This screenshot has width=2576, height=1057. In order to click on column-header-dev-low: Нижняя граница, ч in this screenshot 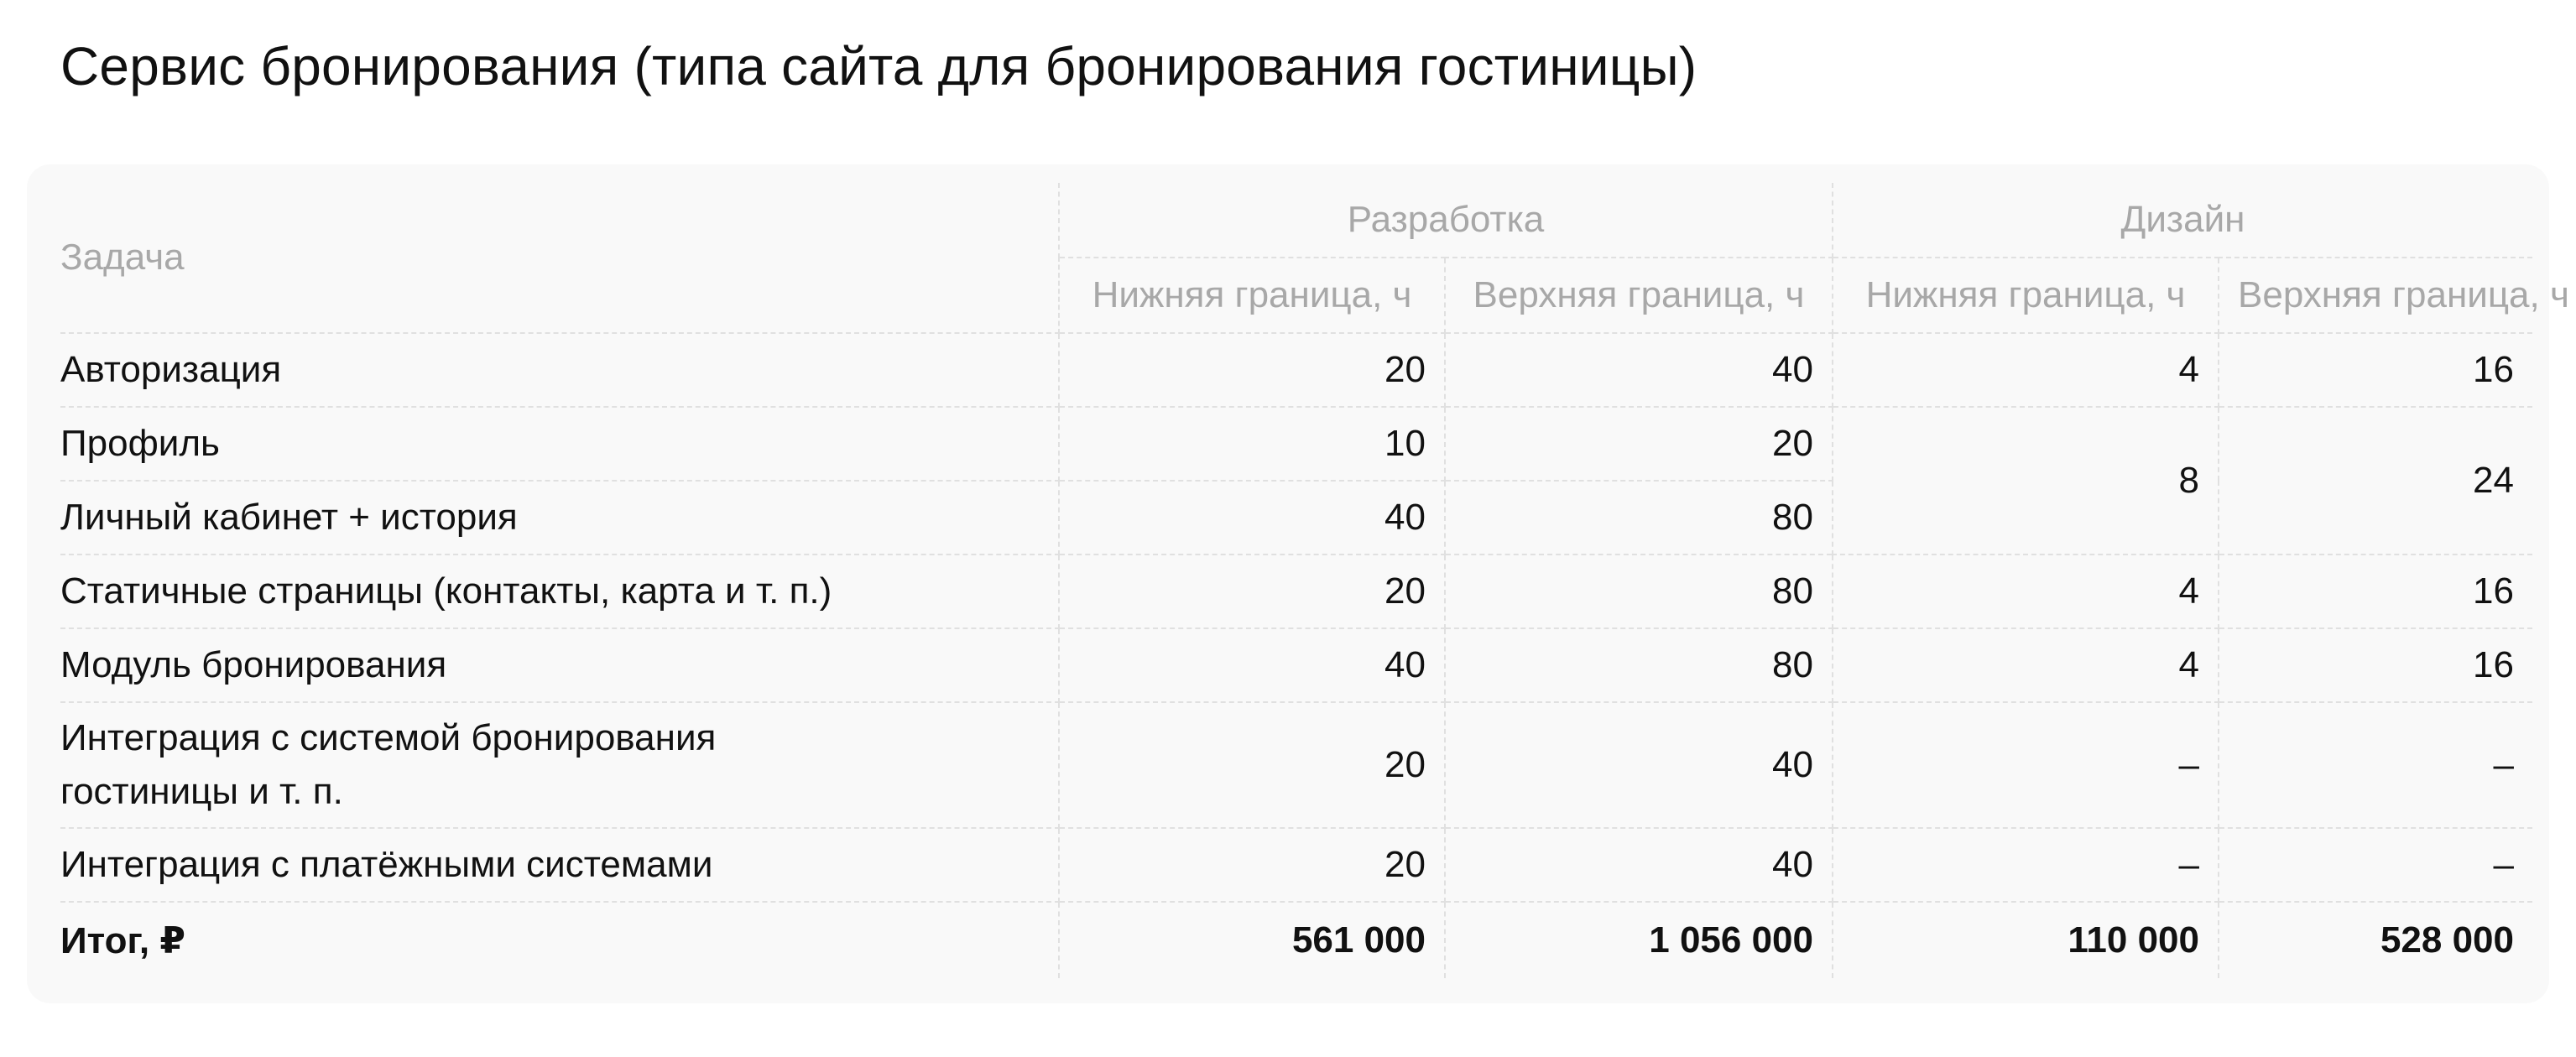, I will do `click(1252, 296)`.